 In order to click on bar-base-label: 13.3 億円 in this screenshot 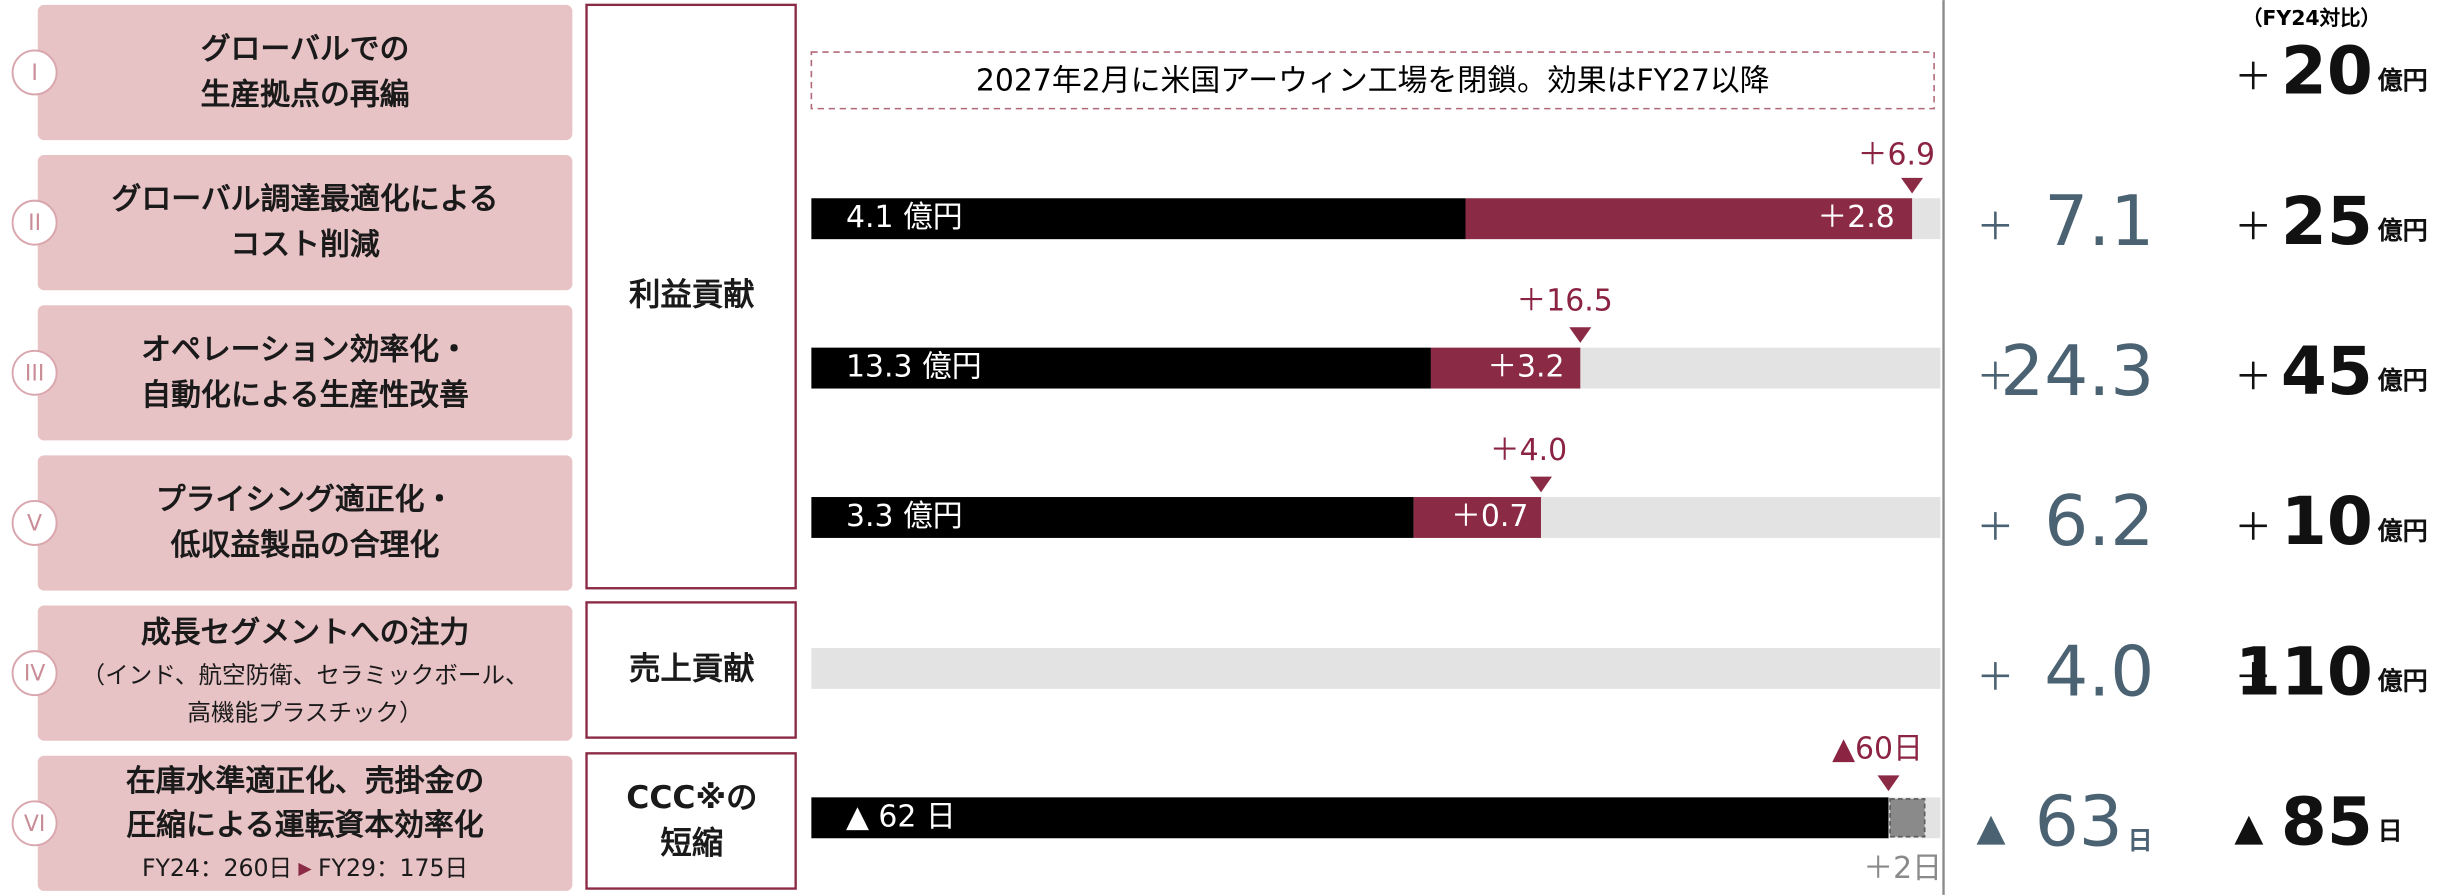, I will do `click(914, 367)`.